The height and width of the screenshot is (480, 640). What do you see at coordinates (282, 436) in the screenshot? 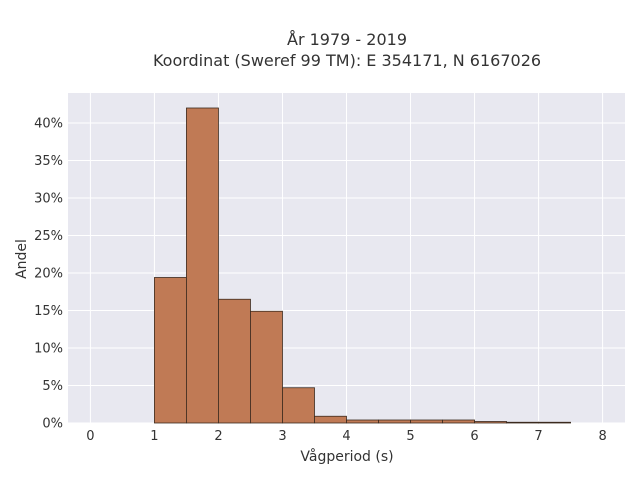
I see `x-tick-label: 3` at bounding box center [282, 436].